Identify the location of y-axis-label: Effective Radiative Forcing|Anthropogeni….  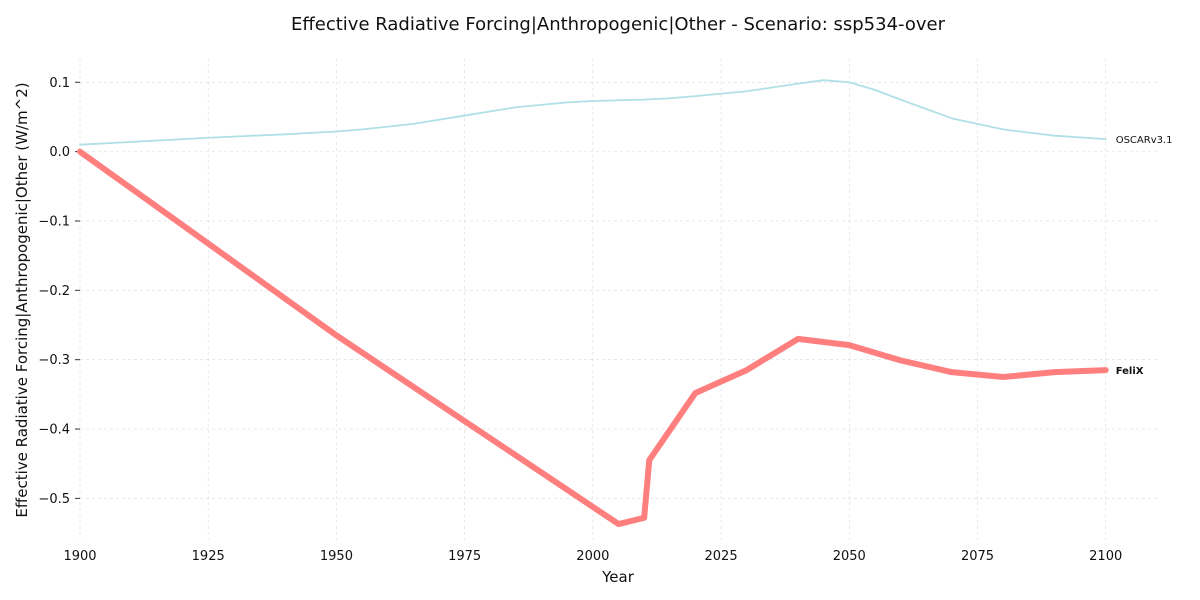
(22, 299).